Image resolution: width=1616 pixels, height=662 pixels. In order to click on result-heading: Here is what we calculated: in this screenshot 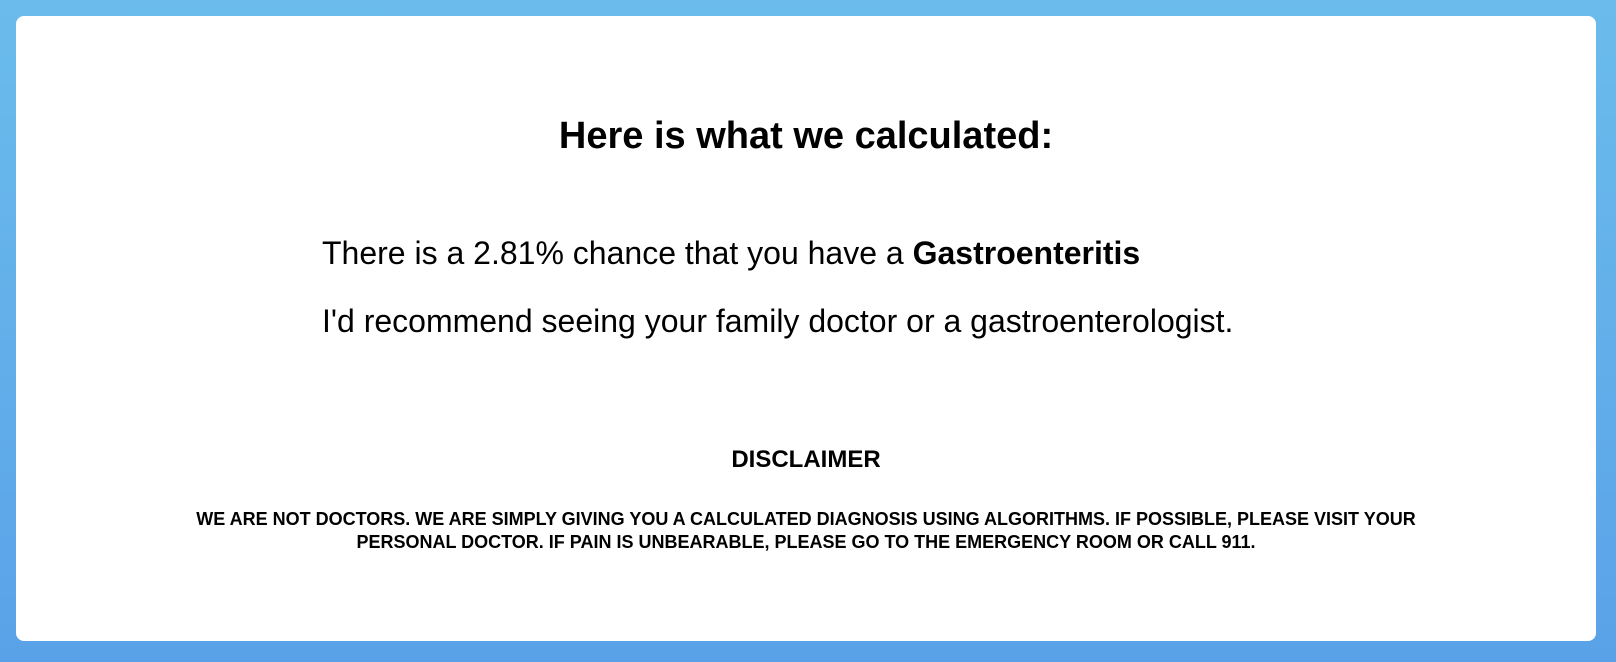, I will do `click(806, 136)`.